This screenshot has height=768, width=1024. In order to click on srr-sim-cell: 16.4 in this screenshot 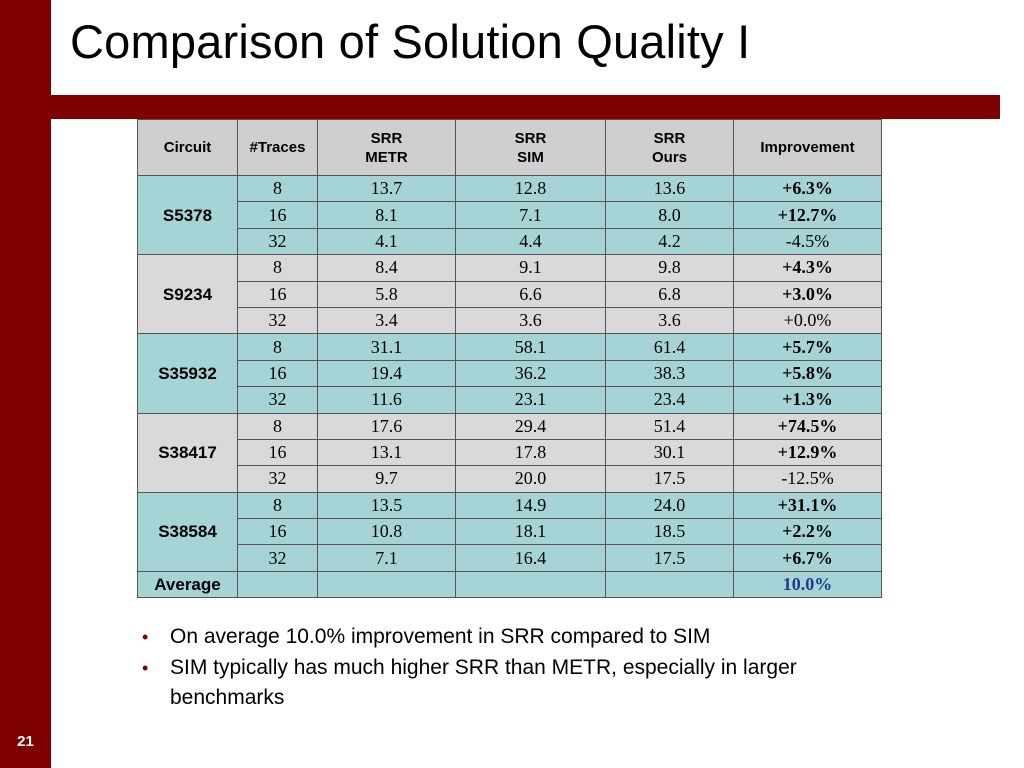, I will do `click(530, 558)`.